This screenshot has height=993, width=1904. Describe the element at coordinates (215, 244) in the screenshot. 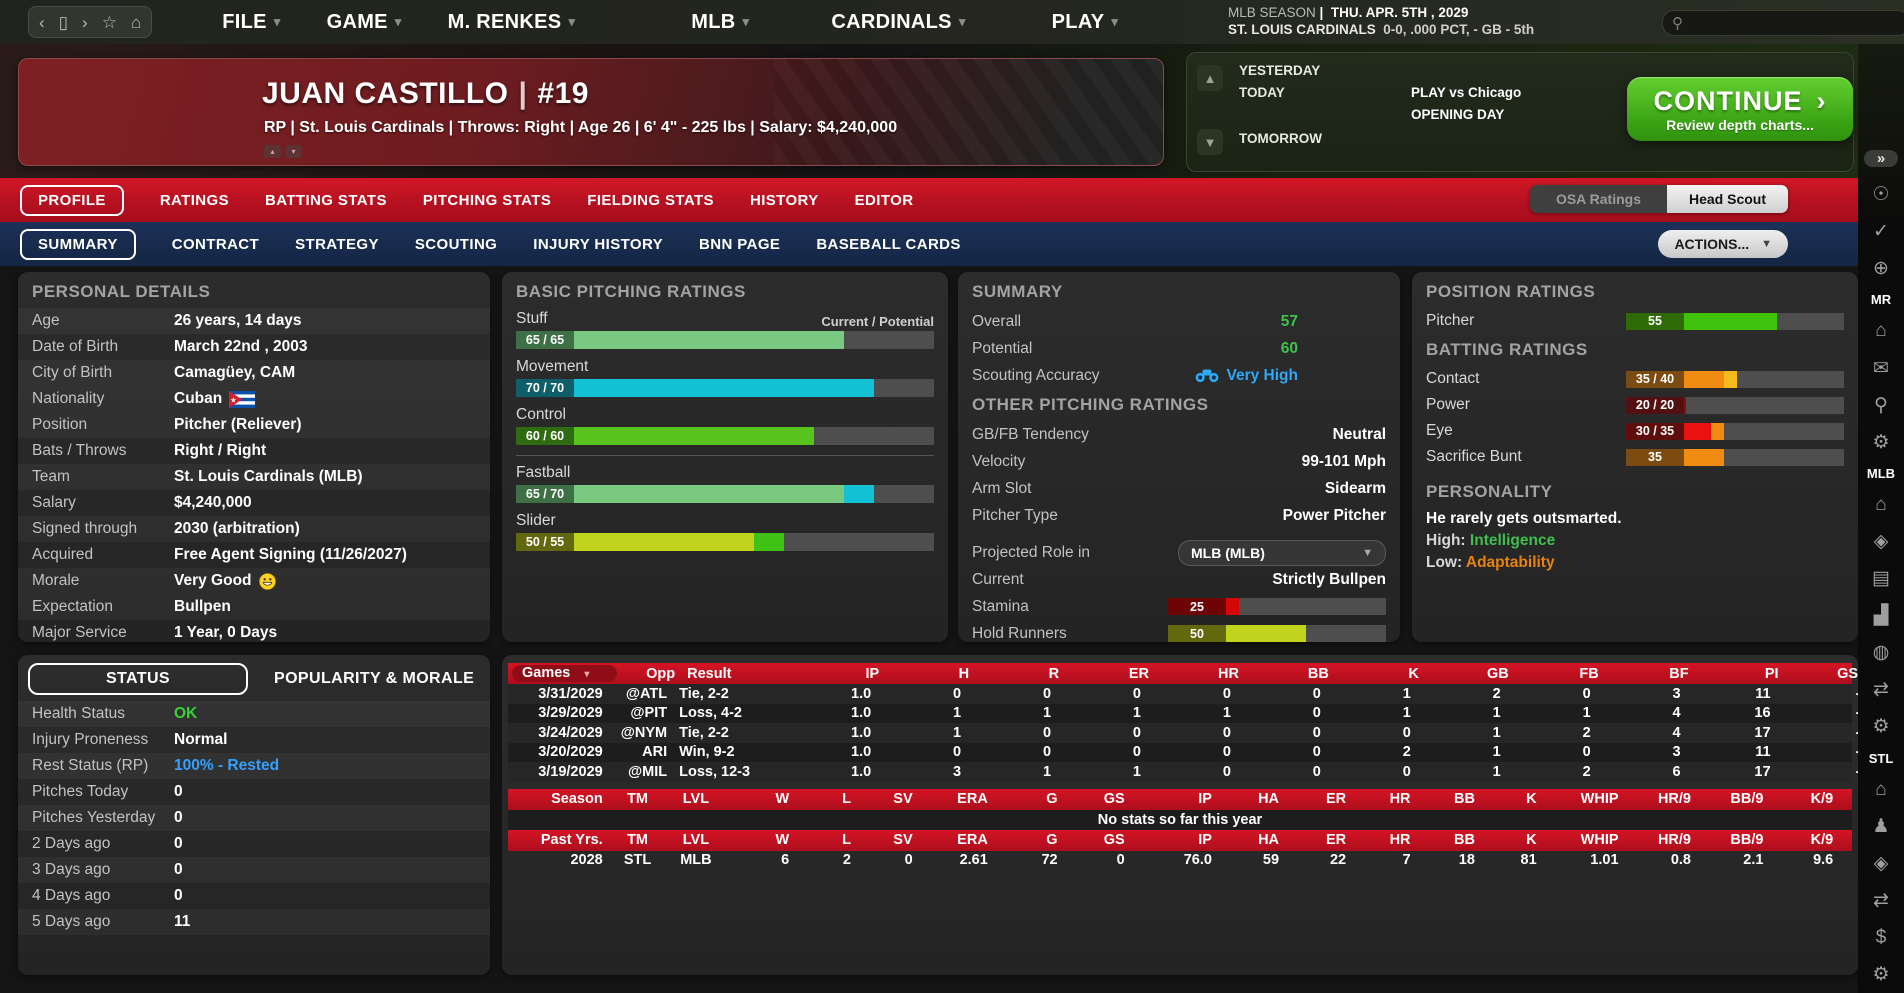

I see `tab-contract: CONTRACT` at that location.